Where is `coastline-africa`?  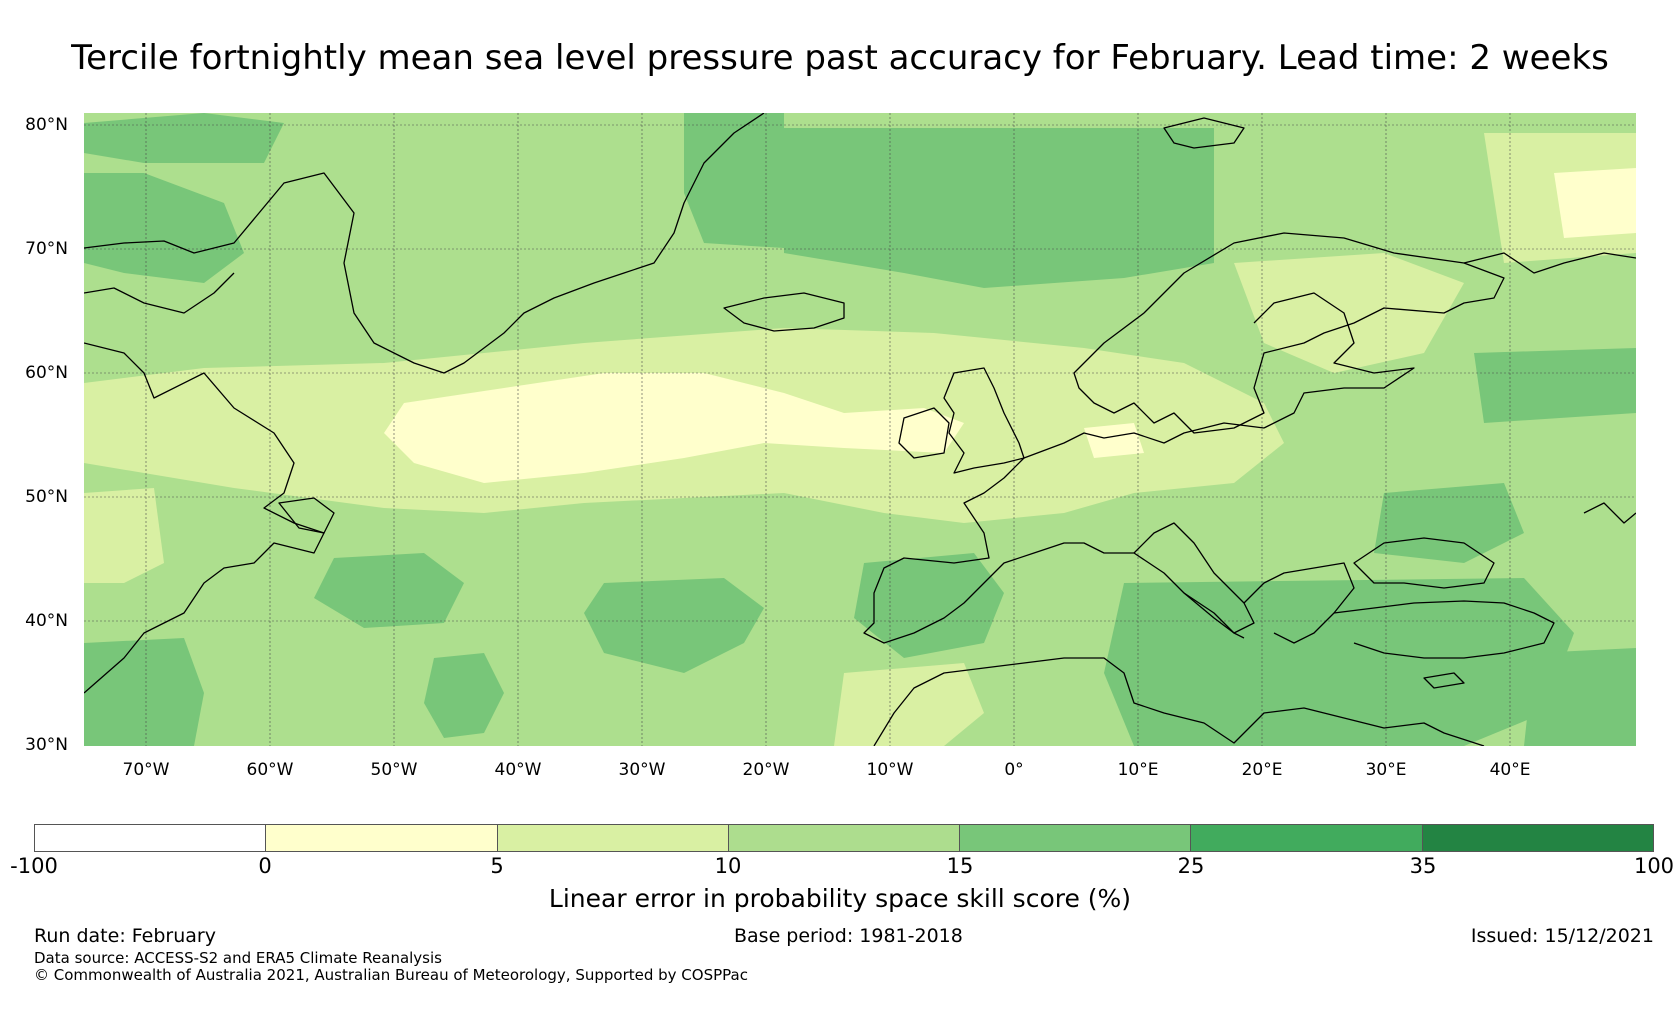 coastline-africa is located at coordinates (1179, 701).